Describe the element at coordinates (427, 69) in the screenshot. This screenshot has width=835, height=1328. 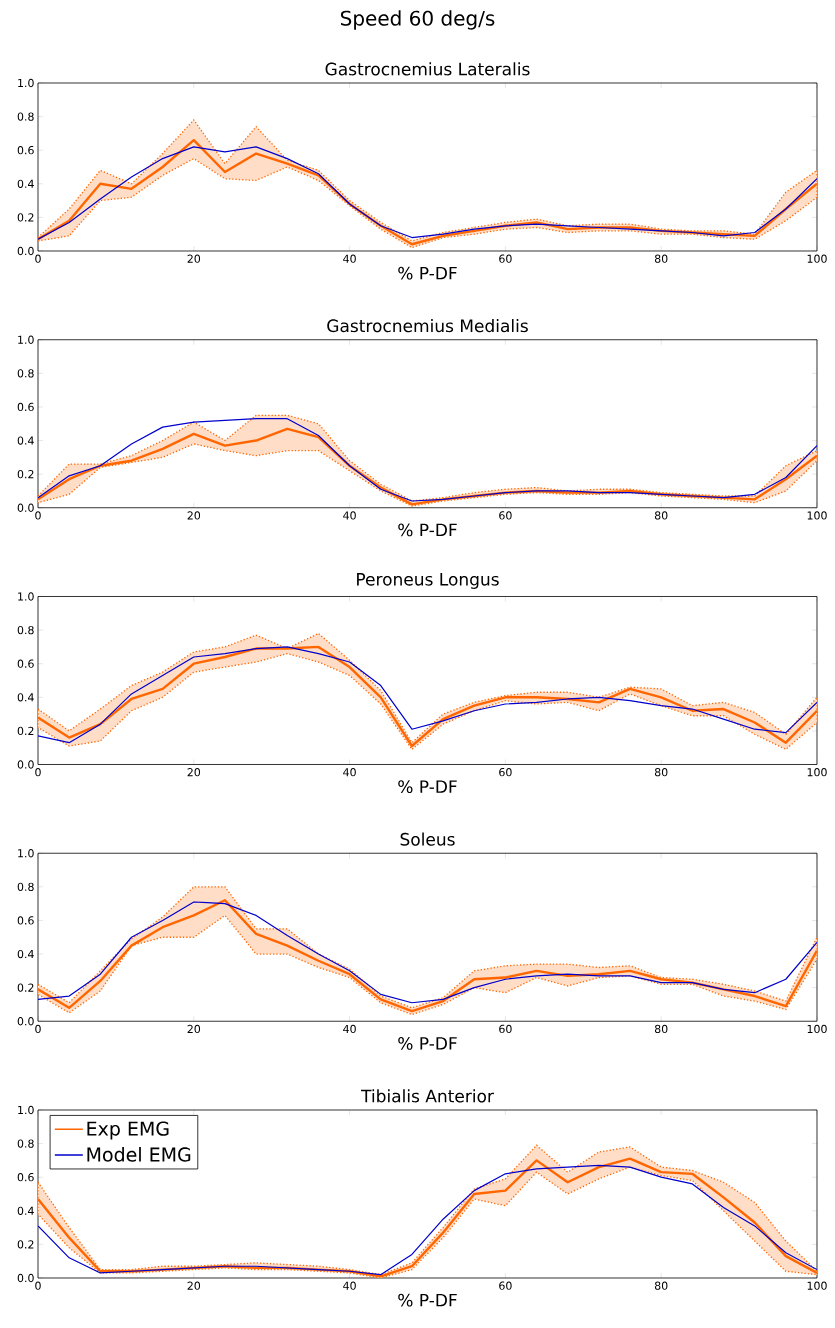
I see `chart-title: Gastrocnemius Lateralis` at that location.